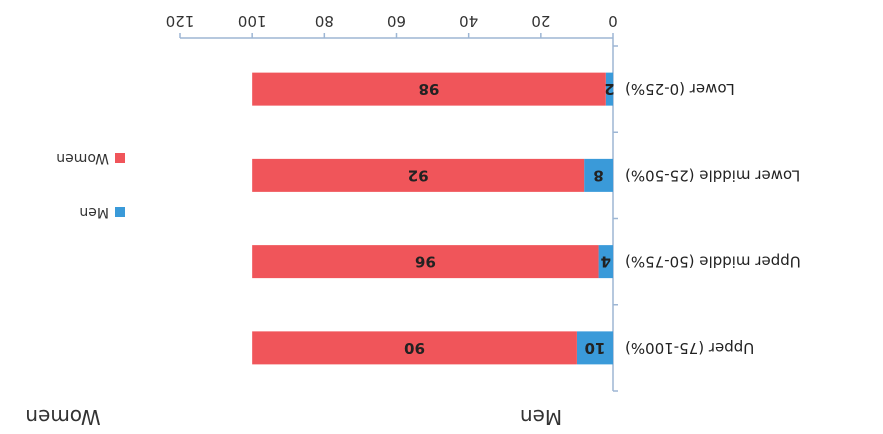 This screenshot has width=883, height=434. Describe the element at coordinates (540, 21) in the screenshot. I see `x-tick-label: 20` at that location.